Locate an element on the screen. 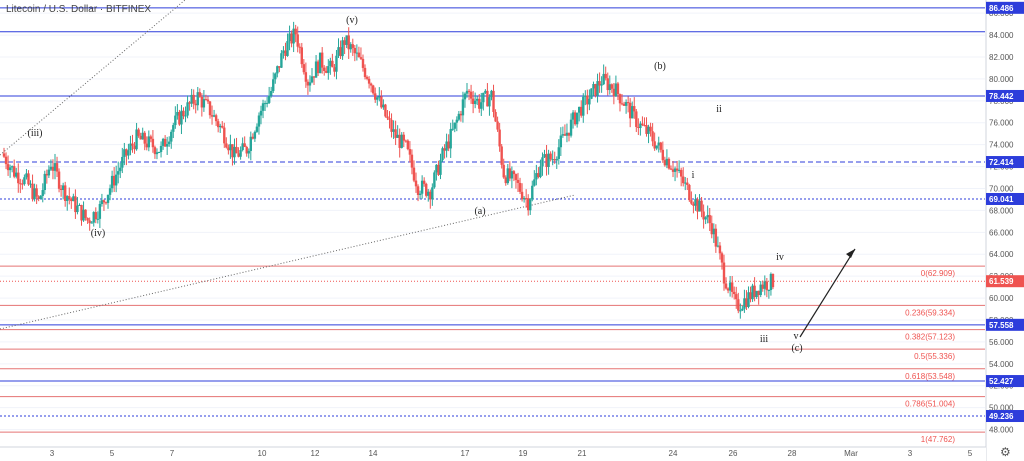 Image resolution: width=1024 pixels, height=461 pixels. time-tick-label: 19 is located at coordinates (523, 453).